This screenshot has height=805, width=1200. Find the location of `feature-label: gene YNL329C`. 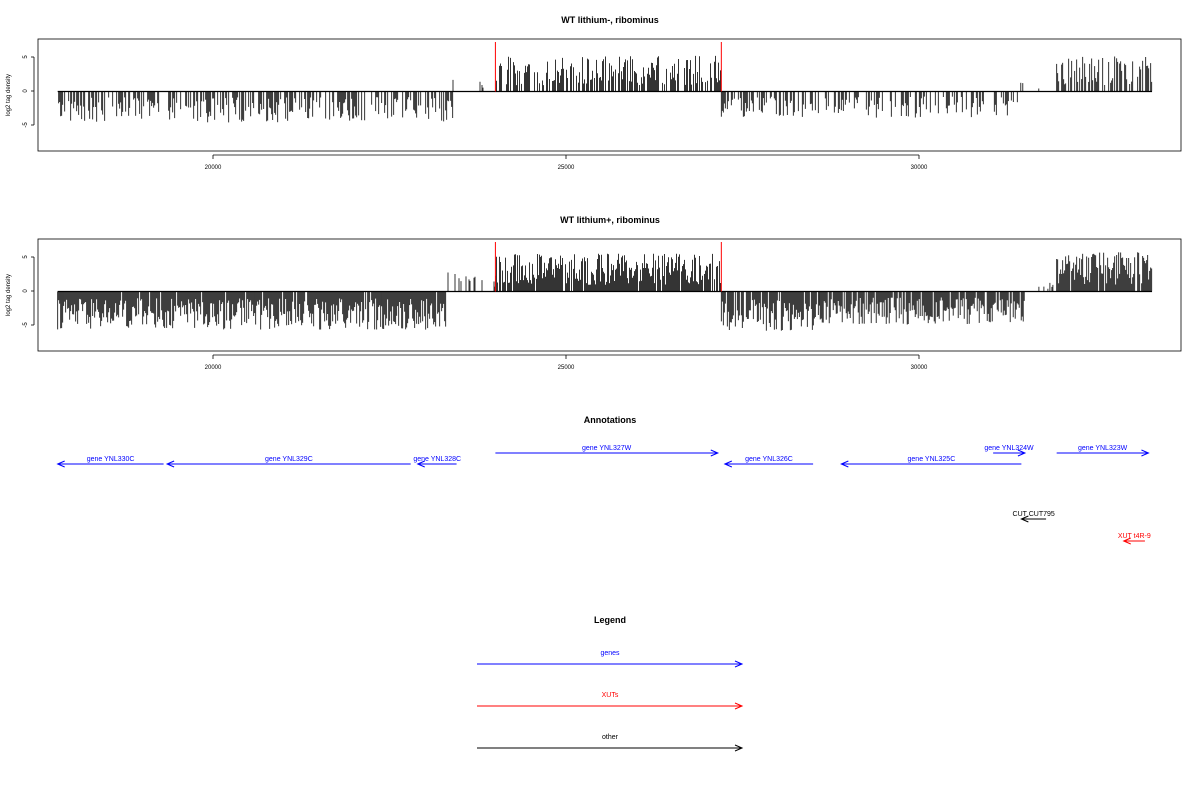

feature-label: gene YNL329C is located at coordinates (289, 459).